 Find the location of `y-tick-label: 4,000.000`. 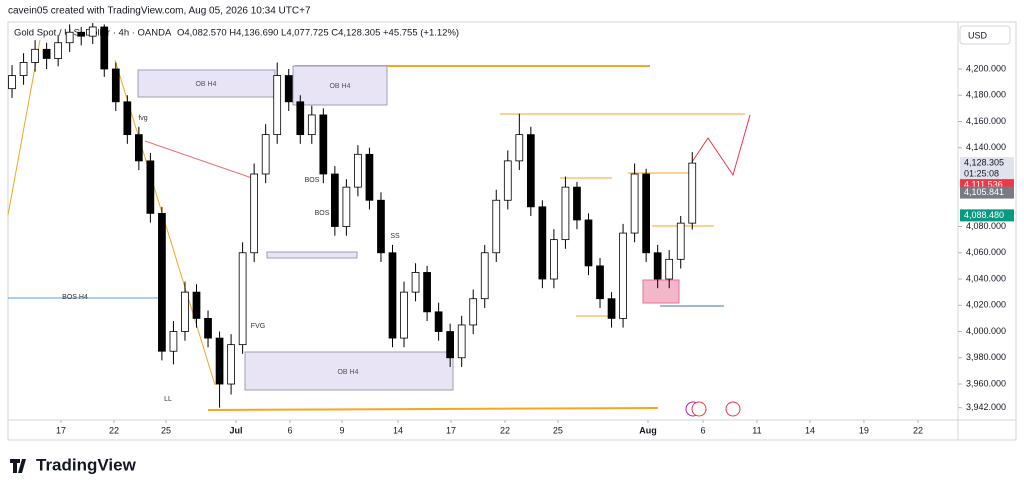

y-tick-label: 4,000.000 is located at coordinates (986, 331).